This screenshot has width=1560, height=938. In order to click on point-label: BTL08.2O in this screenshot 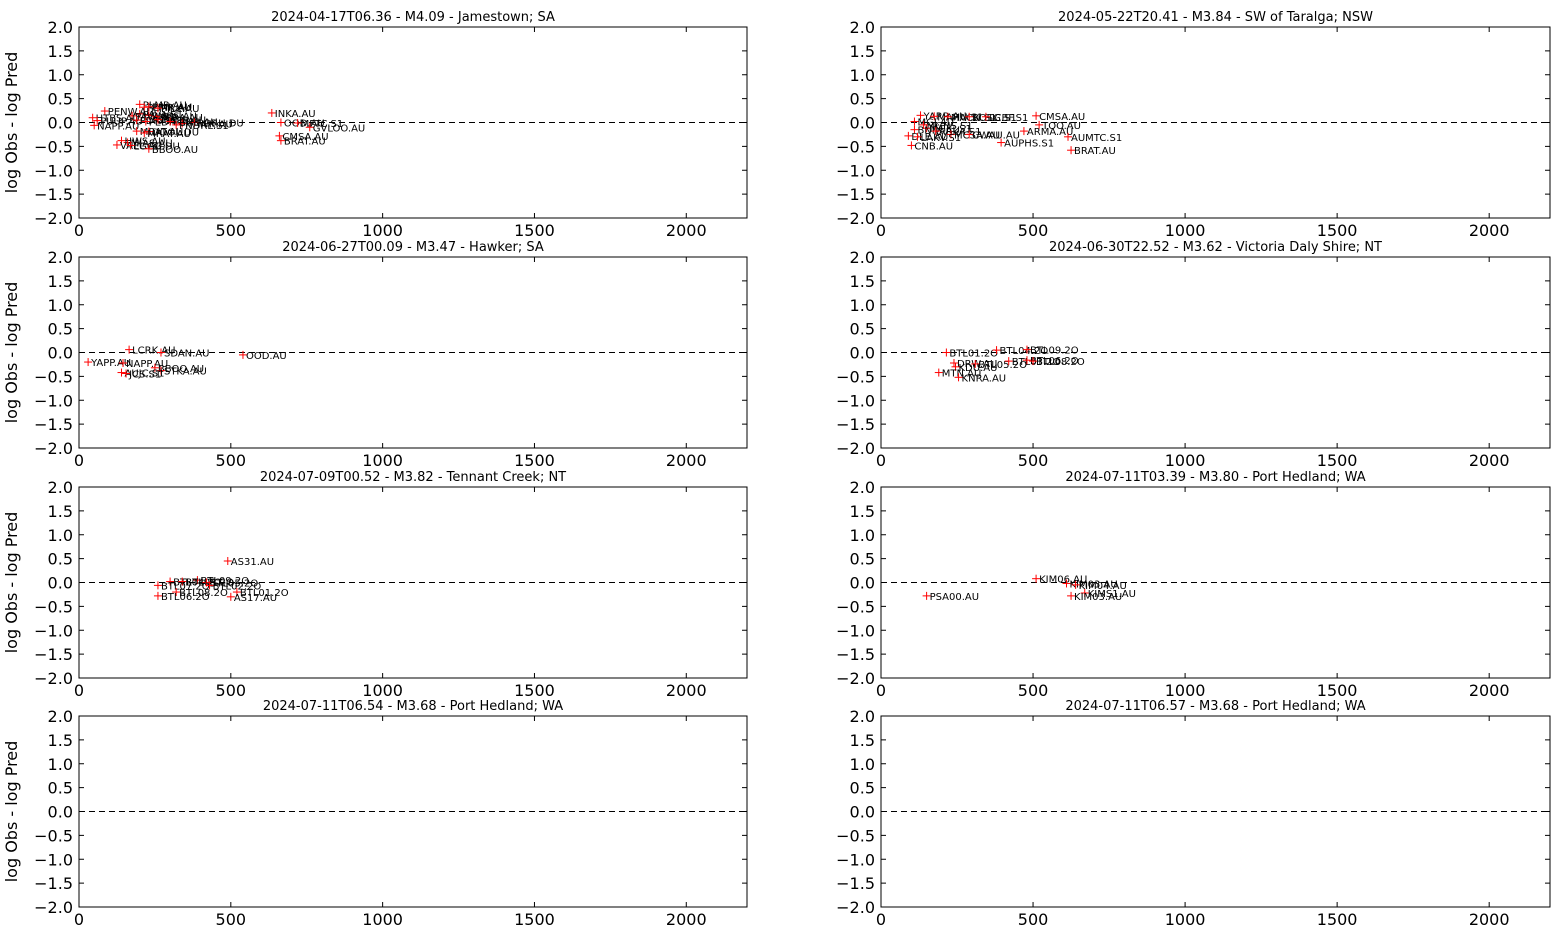, I will do `click(203, 593)`.